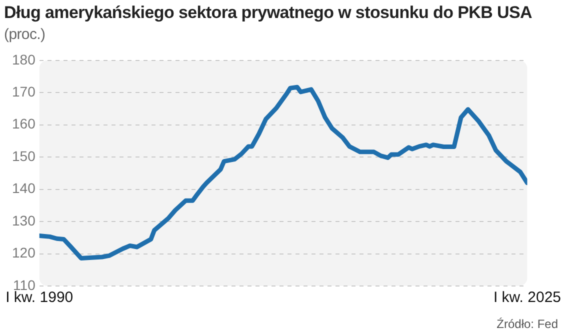 The image size is (564, 334). I want to click on text: Źródło: Fed, so click(527, 324).